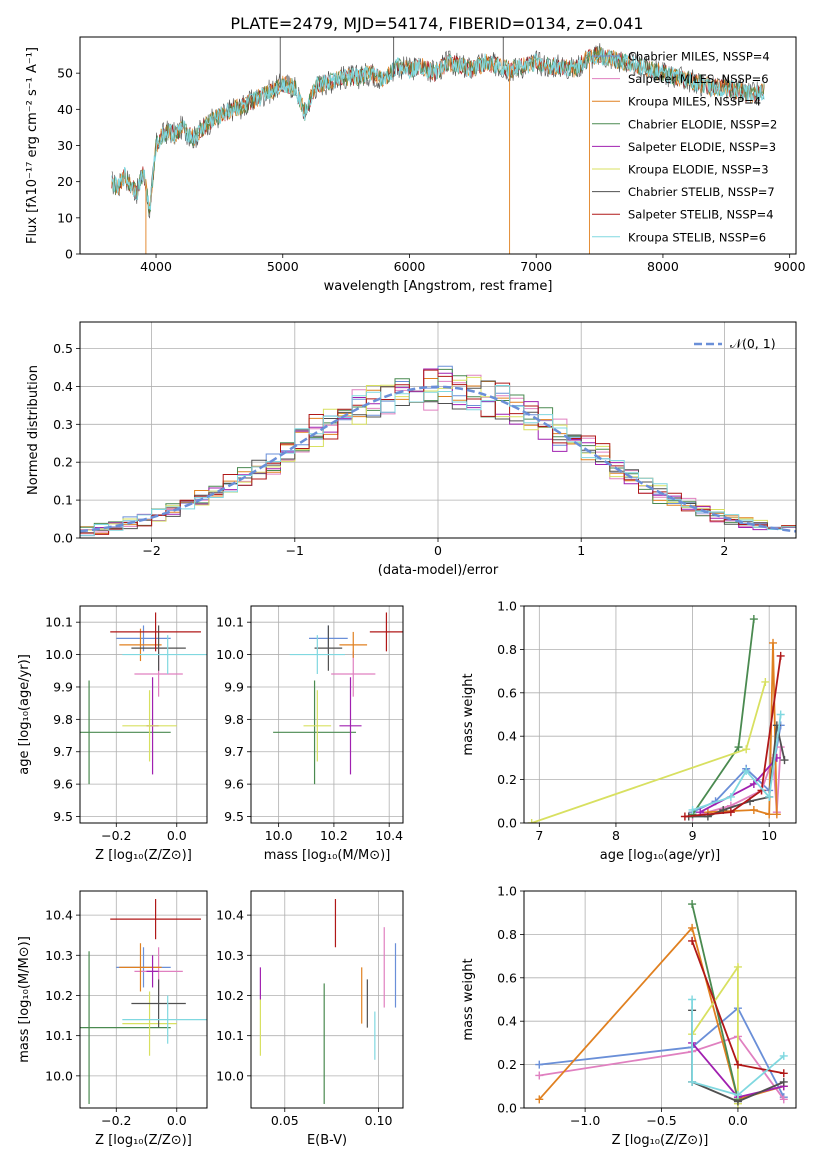 The image size is (819, 1170). I want to click on legend-entry: Kroupa ELODIE, NSSP=3, so click(698, 170).